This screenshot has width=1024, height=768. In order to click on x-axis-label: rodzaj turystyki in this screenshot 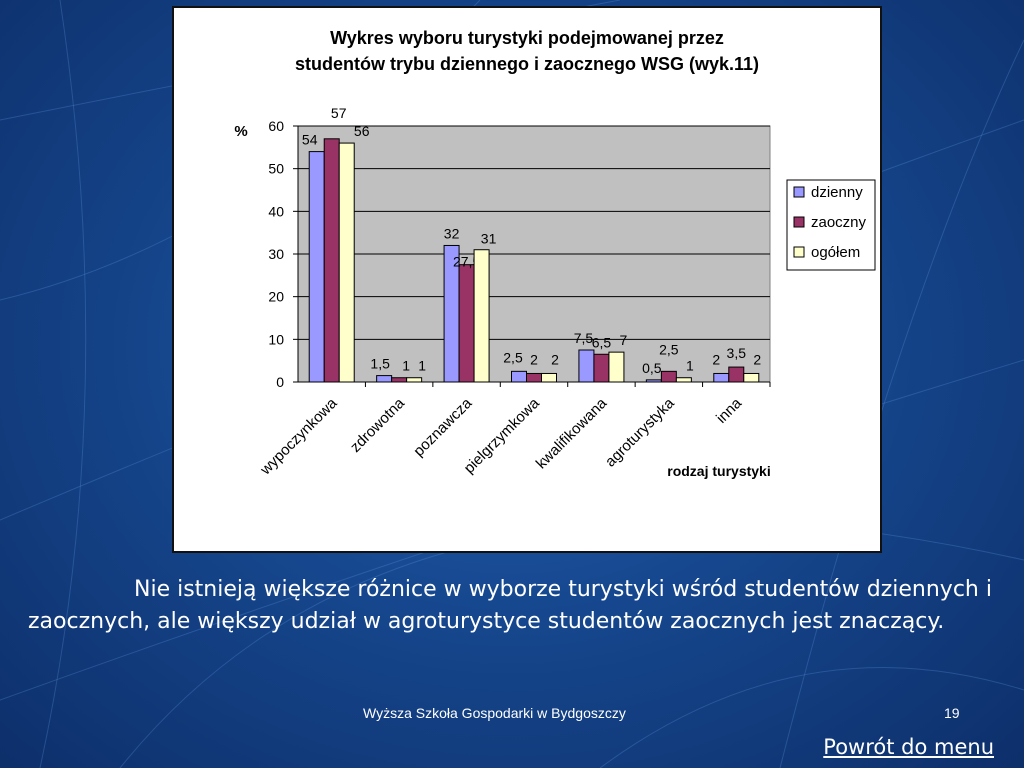, I will do `click(718, 471)`.